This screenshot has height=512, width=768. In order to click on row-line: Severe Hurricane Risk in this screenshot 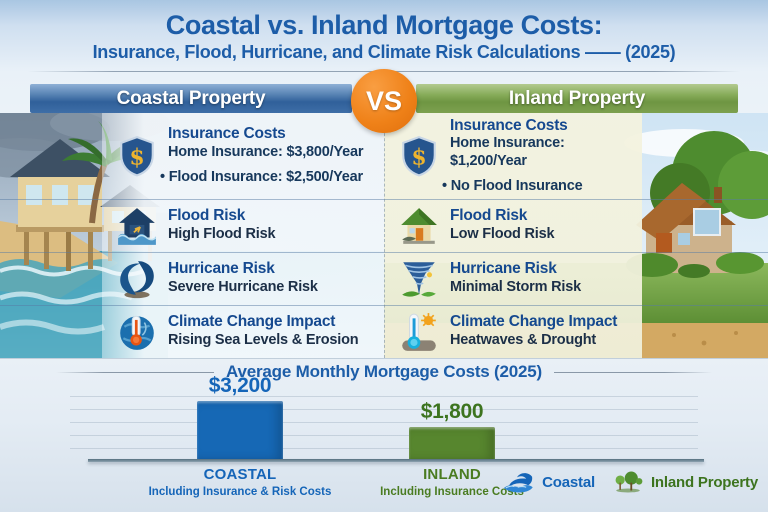, I will do `click(243, 287)`.